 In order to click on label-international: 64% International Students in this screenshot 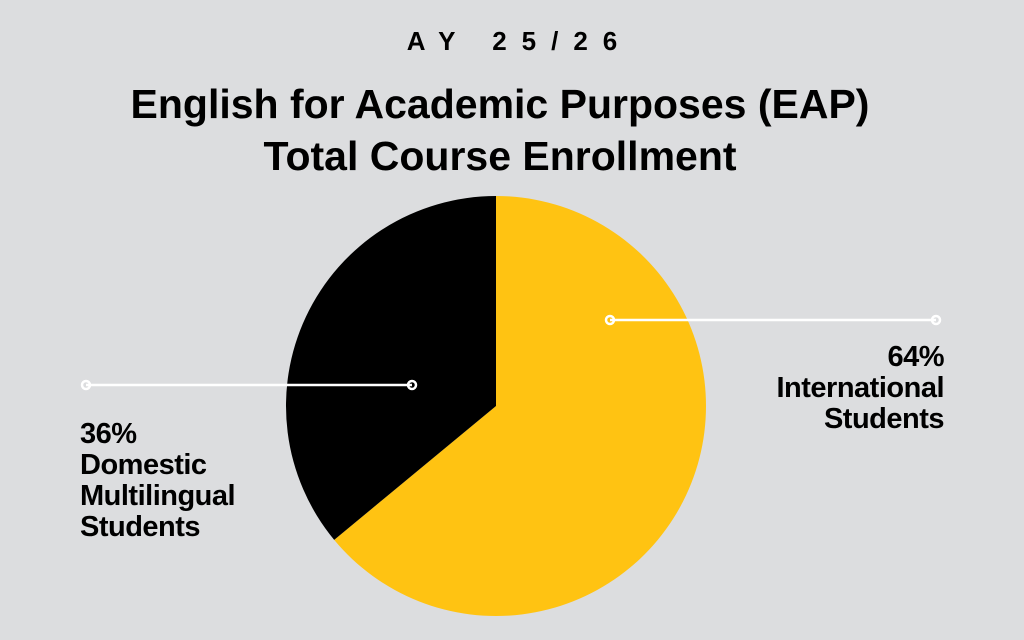, I will do `click(860, 388)`.